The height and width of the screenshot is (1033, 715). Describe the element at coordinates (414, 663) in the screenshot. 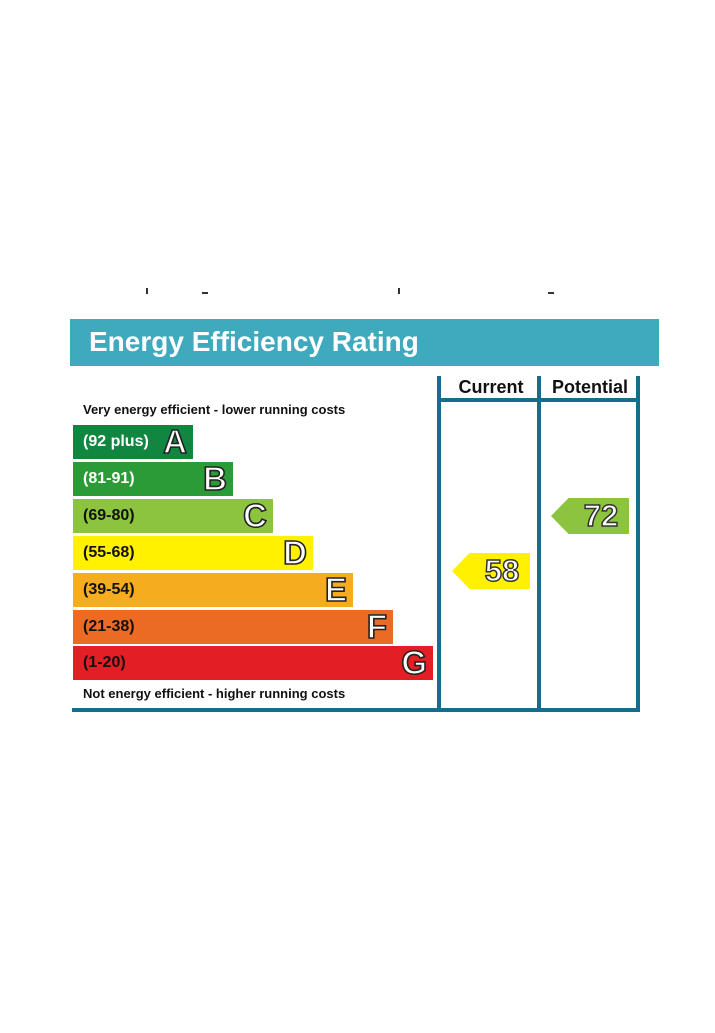

I see `band-letter: G` at that location.